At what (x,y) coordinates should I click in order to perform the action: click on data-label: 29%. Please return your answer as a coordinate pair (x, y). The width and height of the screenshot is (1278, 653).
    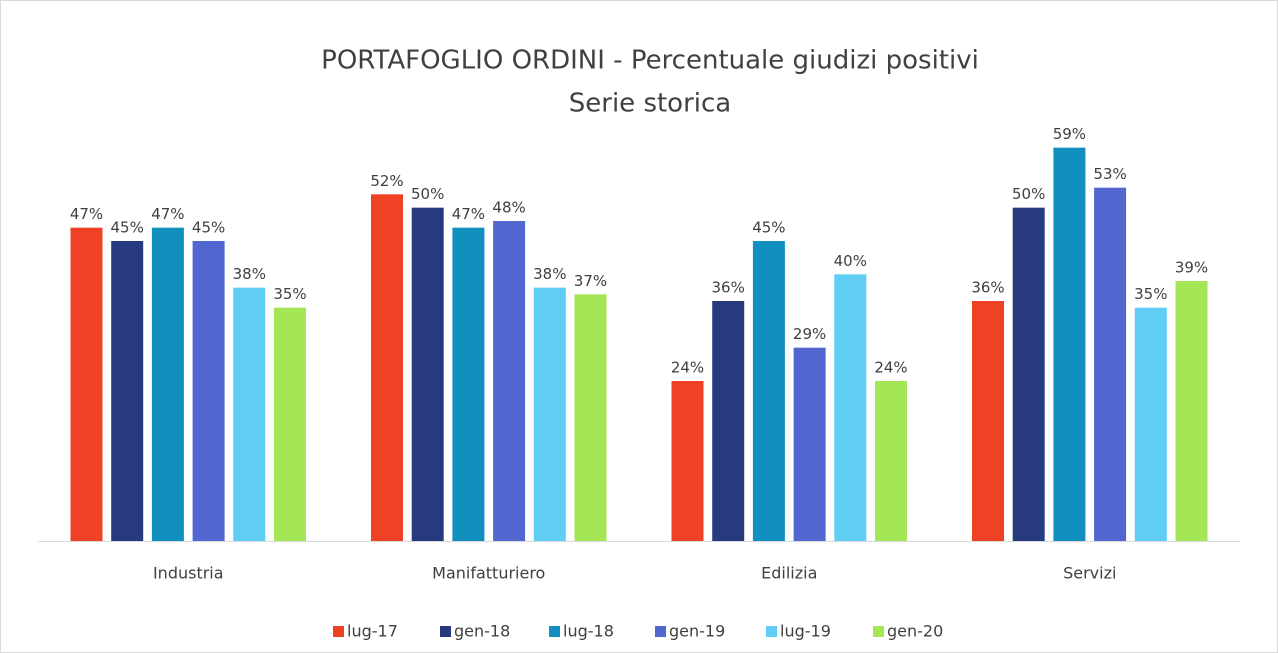
    Looking at the image, I should click on (809, 334).